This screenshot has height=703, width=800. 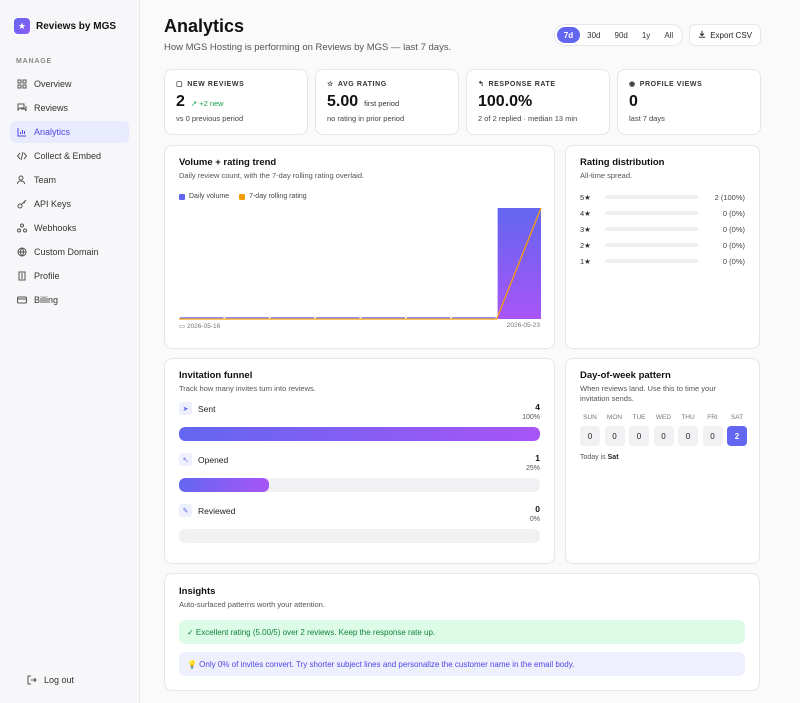 What do you see at coordinates (594, 35) in the screenshot?
I see `range-30d-button: 30d` at bounding box center [594, 35].